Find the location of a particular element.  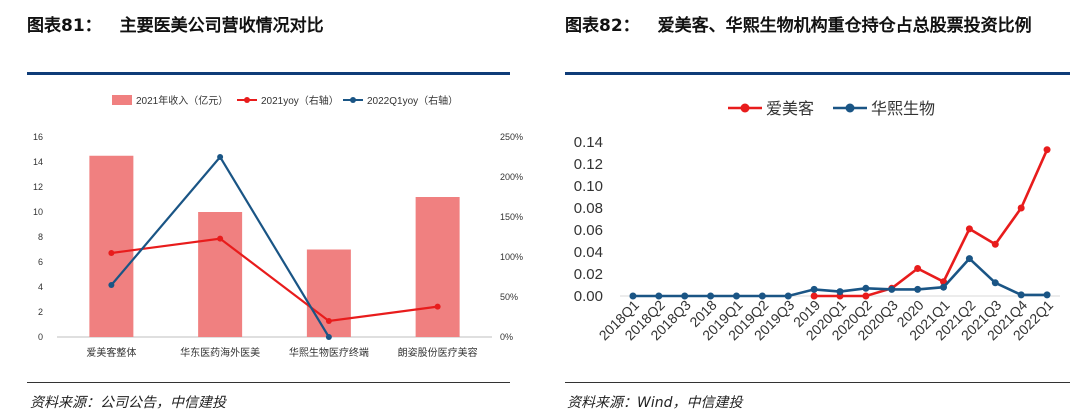

y-tick-label: 0.12 is located at coordinates (588, 164).